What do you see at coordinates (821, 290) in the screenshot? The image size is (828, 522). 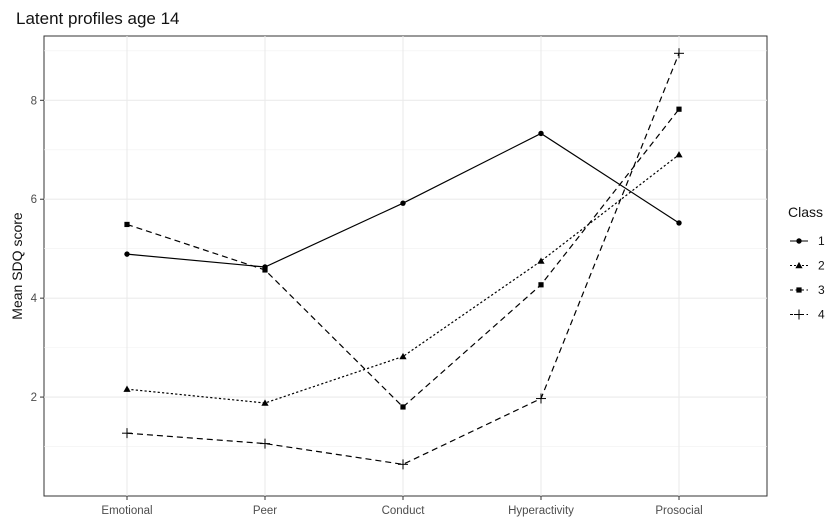 I see `legend-label: 3` at bounding box center [821, 290].